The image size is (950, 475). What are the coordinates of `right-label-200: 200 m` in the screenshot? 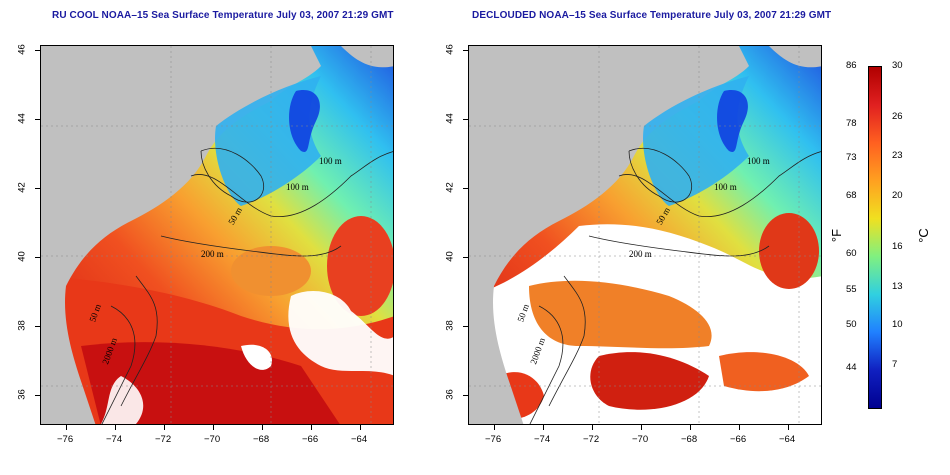 It's located at (640, 254).